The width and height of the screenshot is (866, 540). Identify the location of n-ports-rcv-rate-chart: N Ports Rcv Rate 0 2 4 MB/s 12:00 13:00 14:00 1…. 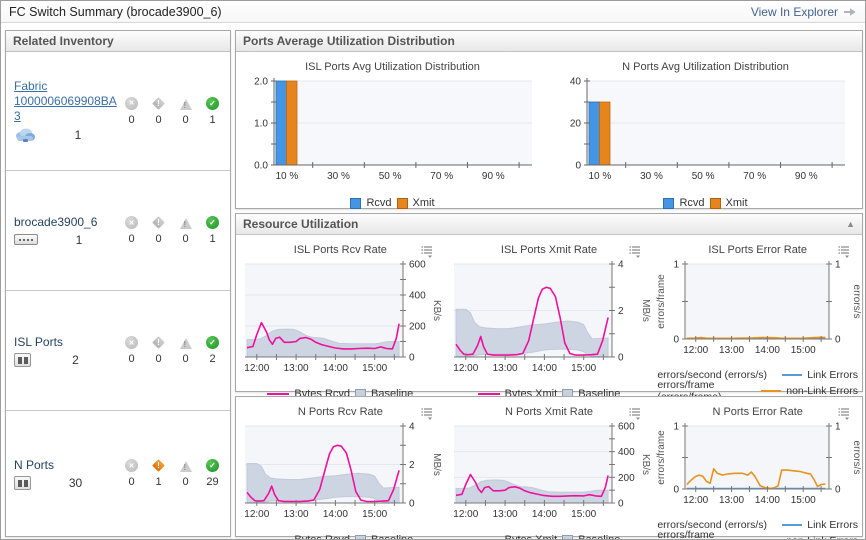
(340, 469).